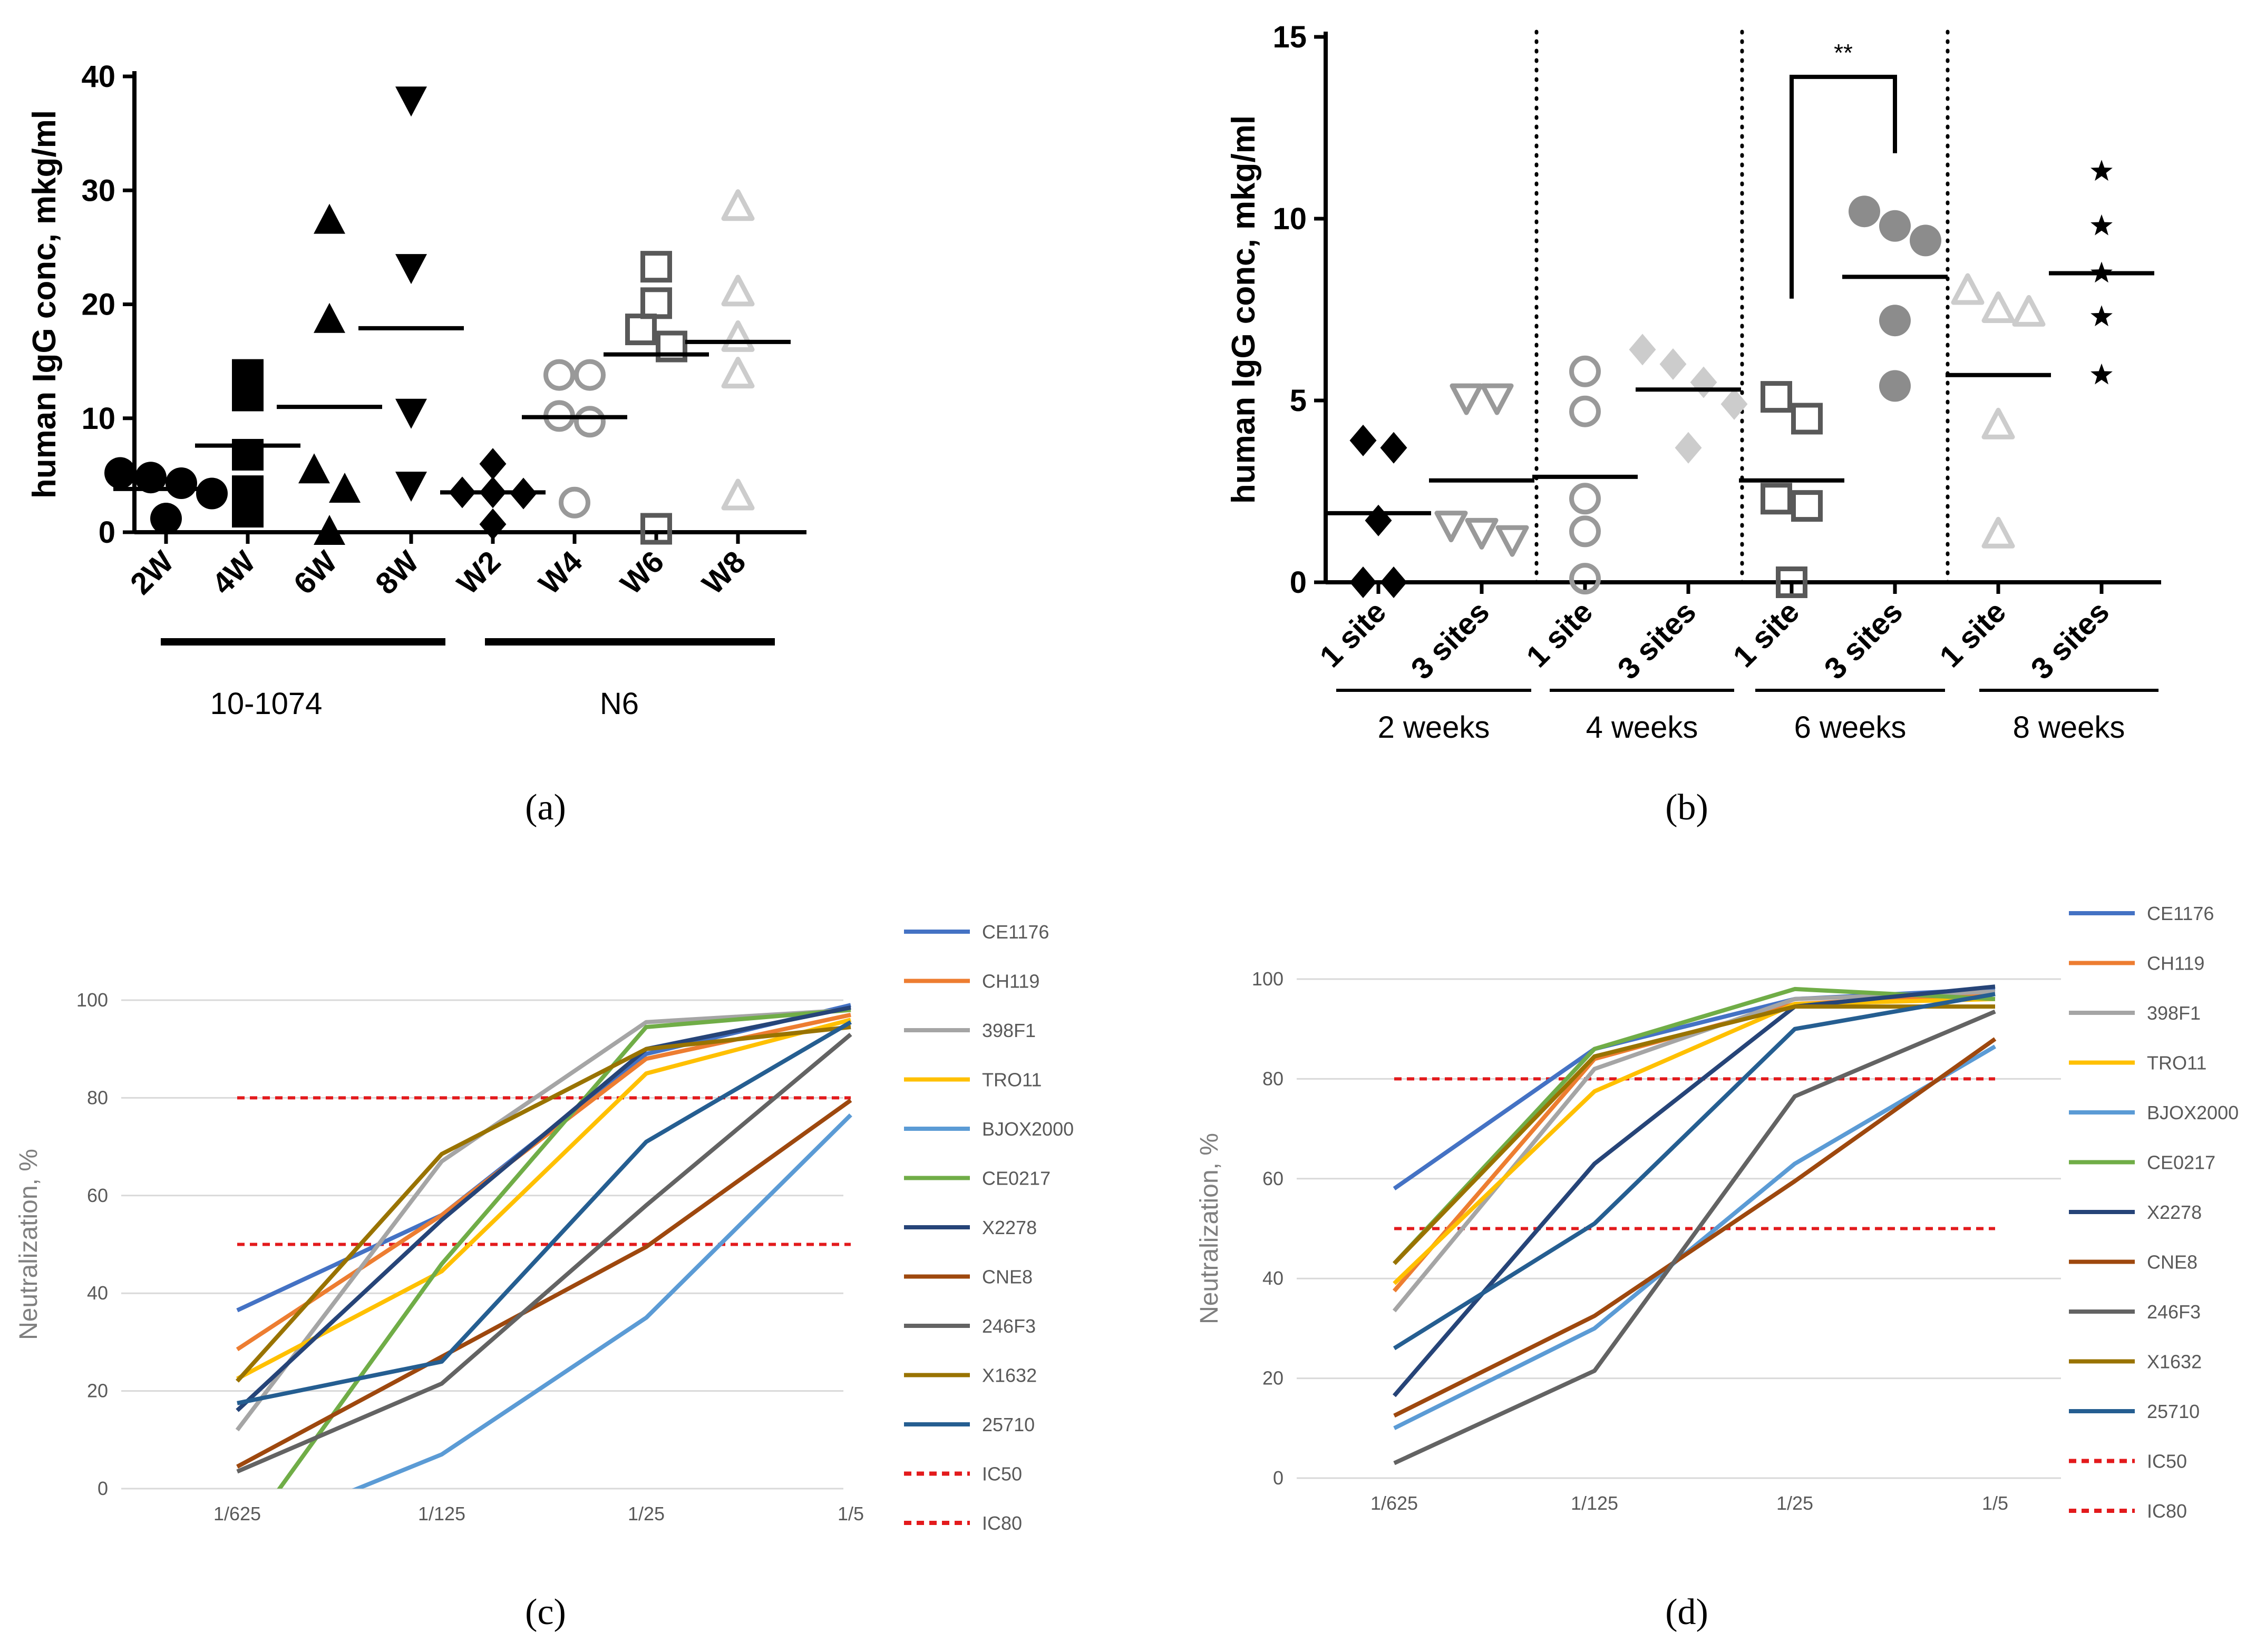 The width and height of the screenshot is (2246, 1652). Describe the element at coordinates (1686, 1613) in the screenshot. I see `panel-label-d: (d)` at that location.